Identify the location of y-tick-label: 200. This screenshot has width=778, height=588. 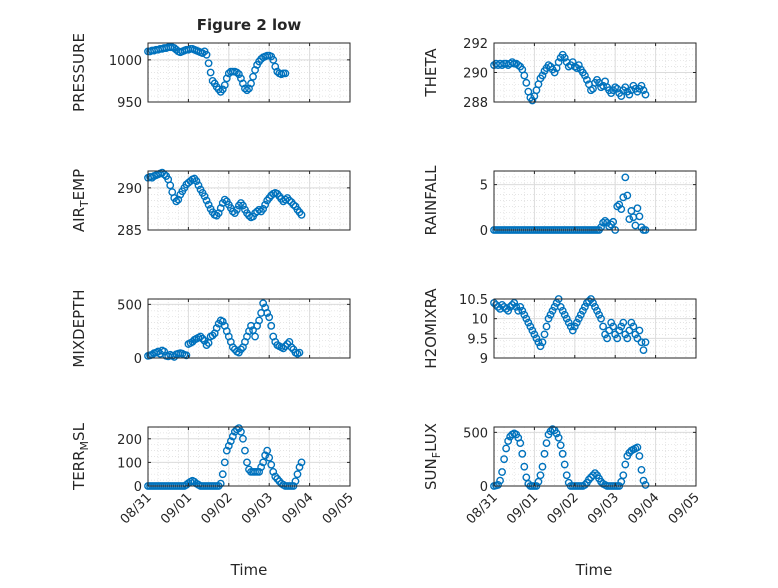
(129, 440).